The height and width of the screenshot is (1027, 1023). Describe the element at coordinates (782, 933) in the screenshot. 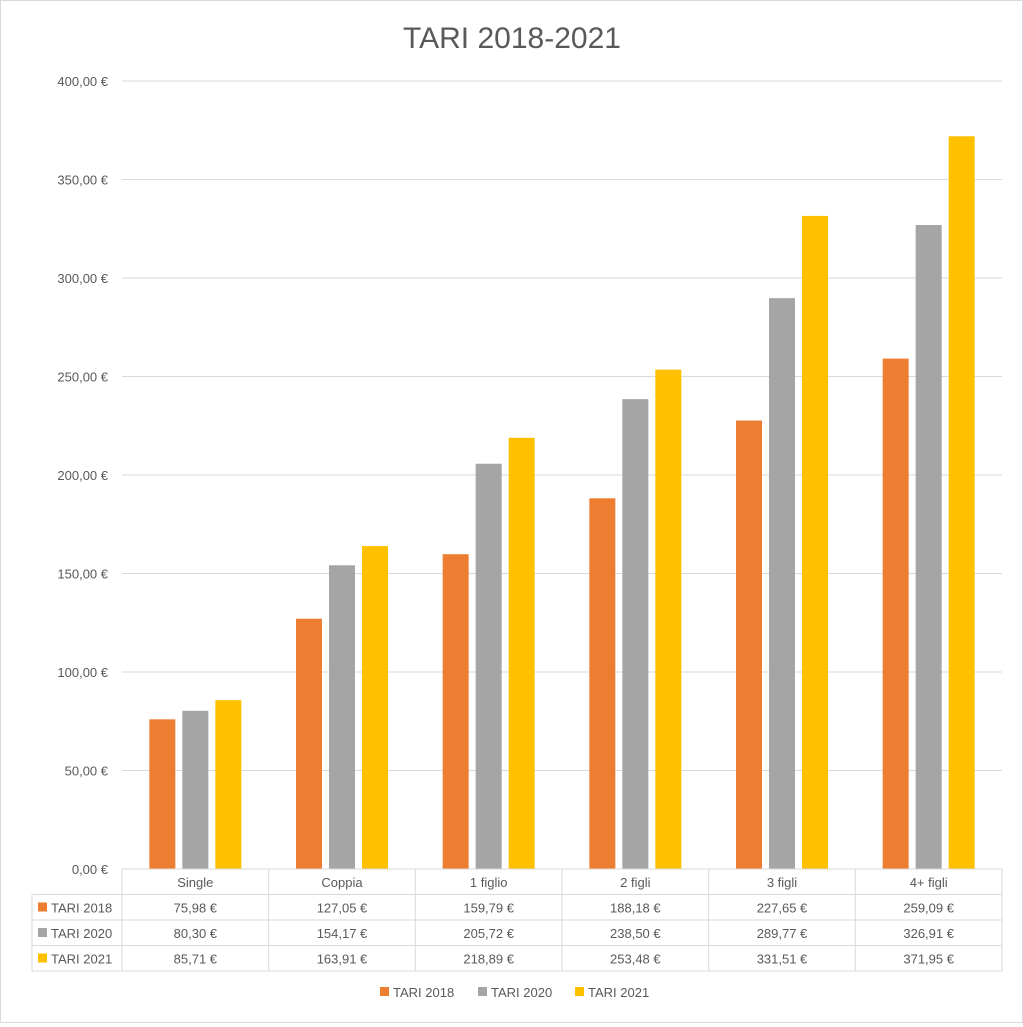

I see `table-cell-value: 289,77 €` at that location.